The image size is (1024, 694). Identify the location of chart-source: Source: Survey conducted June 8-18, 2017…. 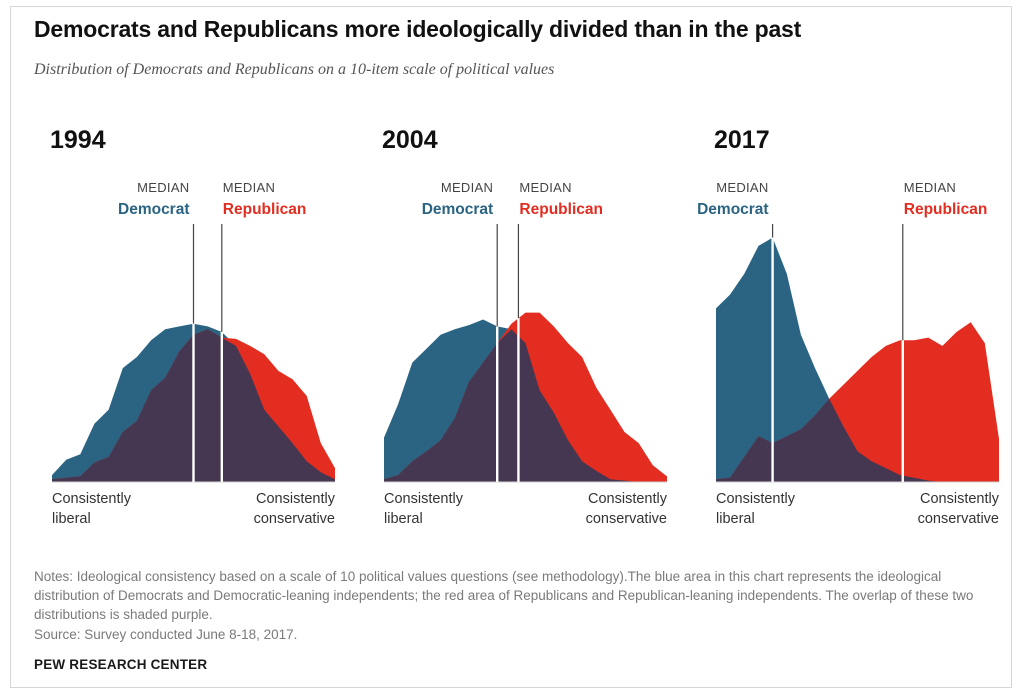
(166, 634).